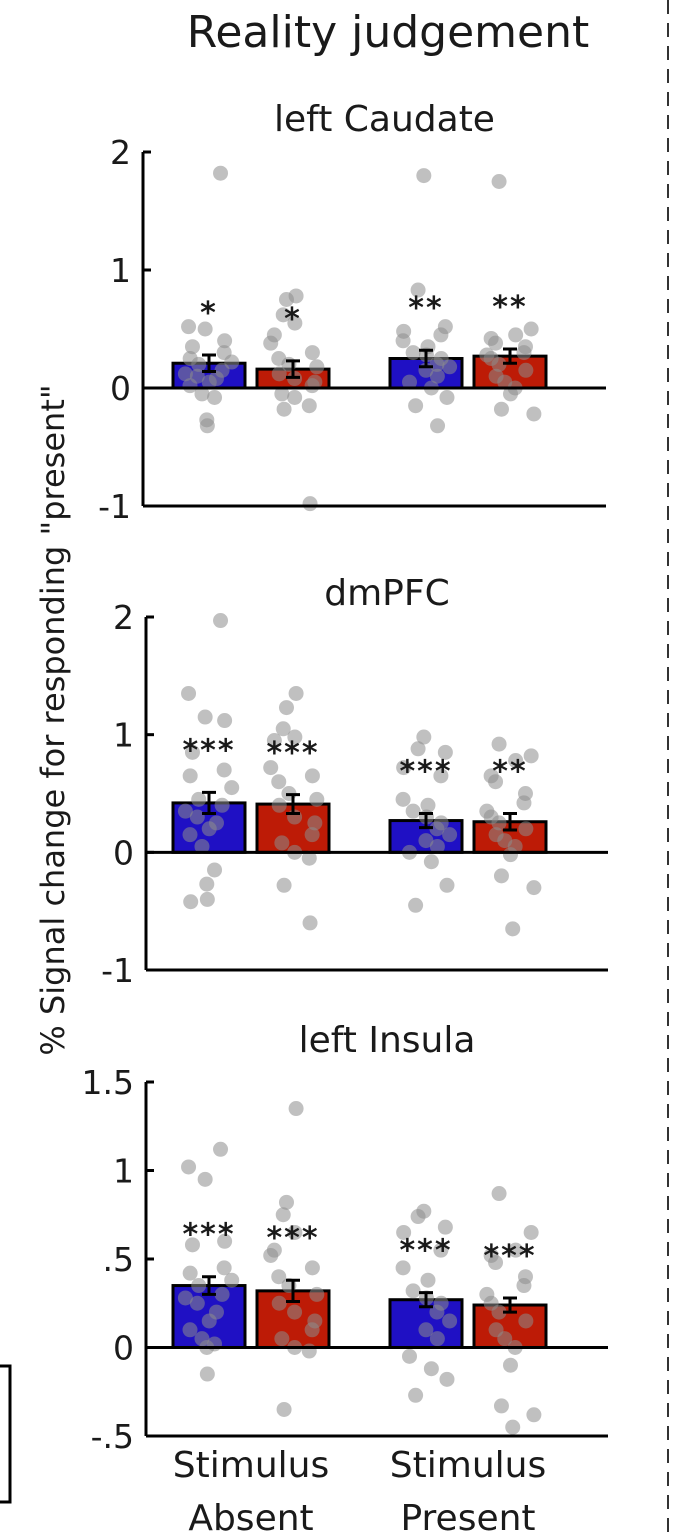 The image size is (683, 1537). Describe the element at coordinates (117, 970) in the screenshot. I see `y-tick-label: -1` at that location.